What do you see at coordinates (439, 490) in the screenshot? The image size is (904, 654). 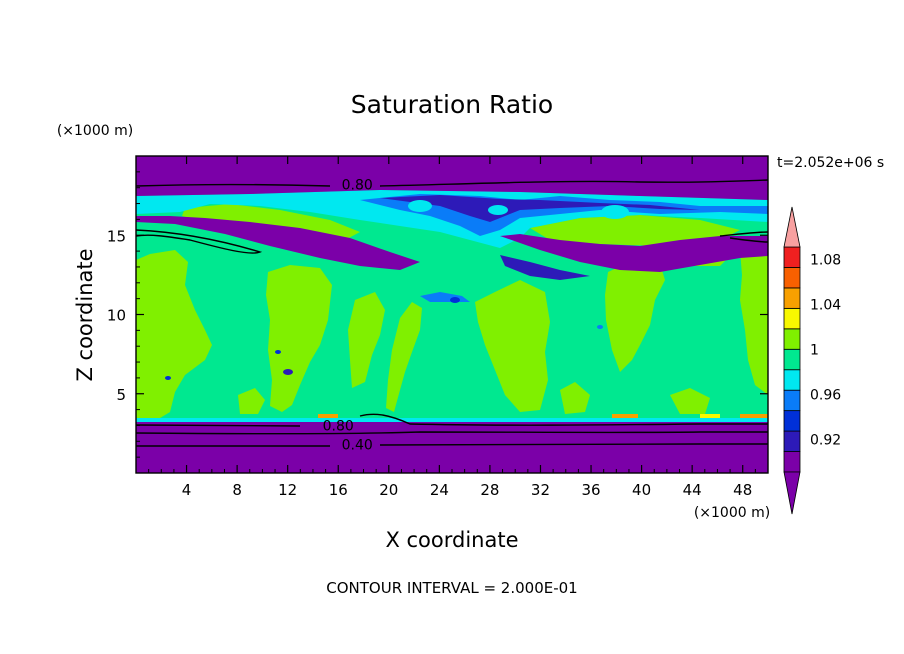 I see `x-tick-label: 24` at bounding box center [439, 490].